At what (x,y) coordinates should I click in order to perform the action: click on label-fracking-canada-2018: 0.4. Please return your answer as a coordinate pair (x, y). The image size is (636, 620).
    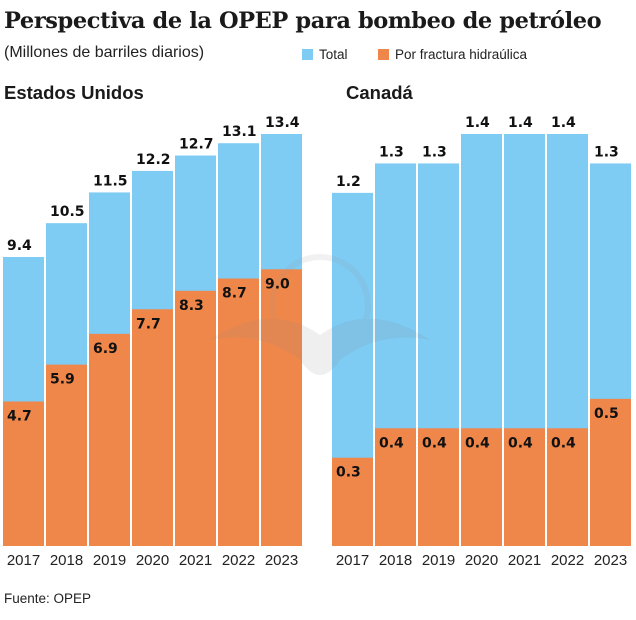
    Looking at the image, I should click on (391, 443).